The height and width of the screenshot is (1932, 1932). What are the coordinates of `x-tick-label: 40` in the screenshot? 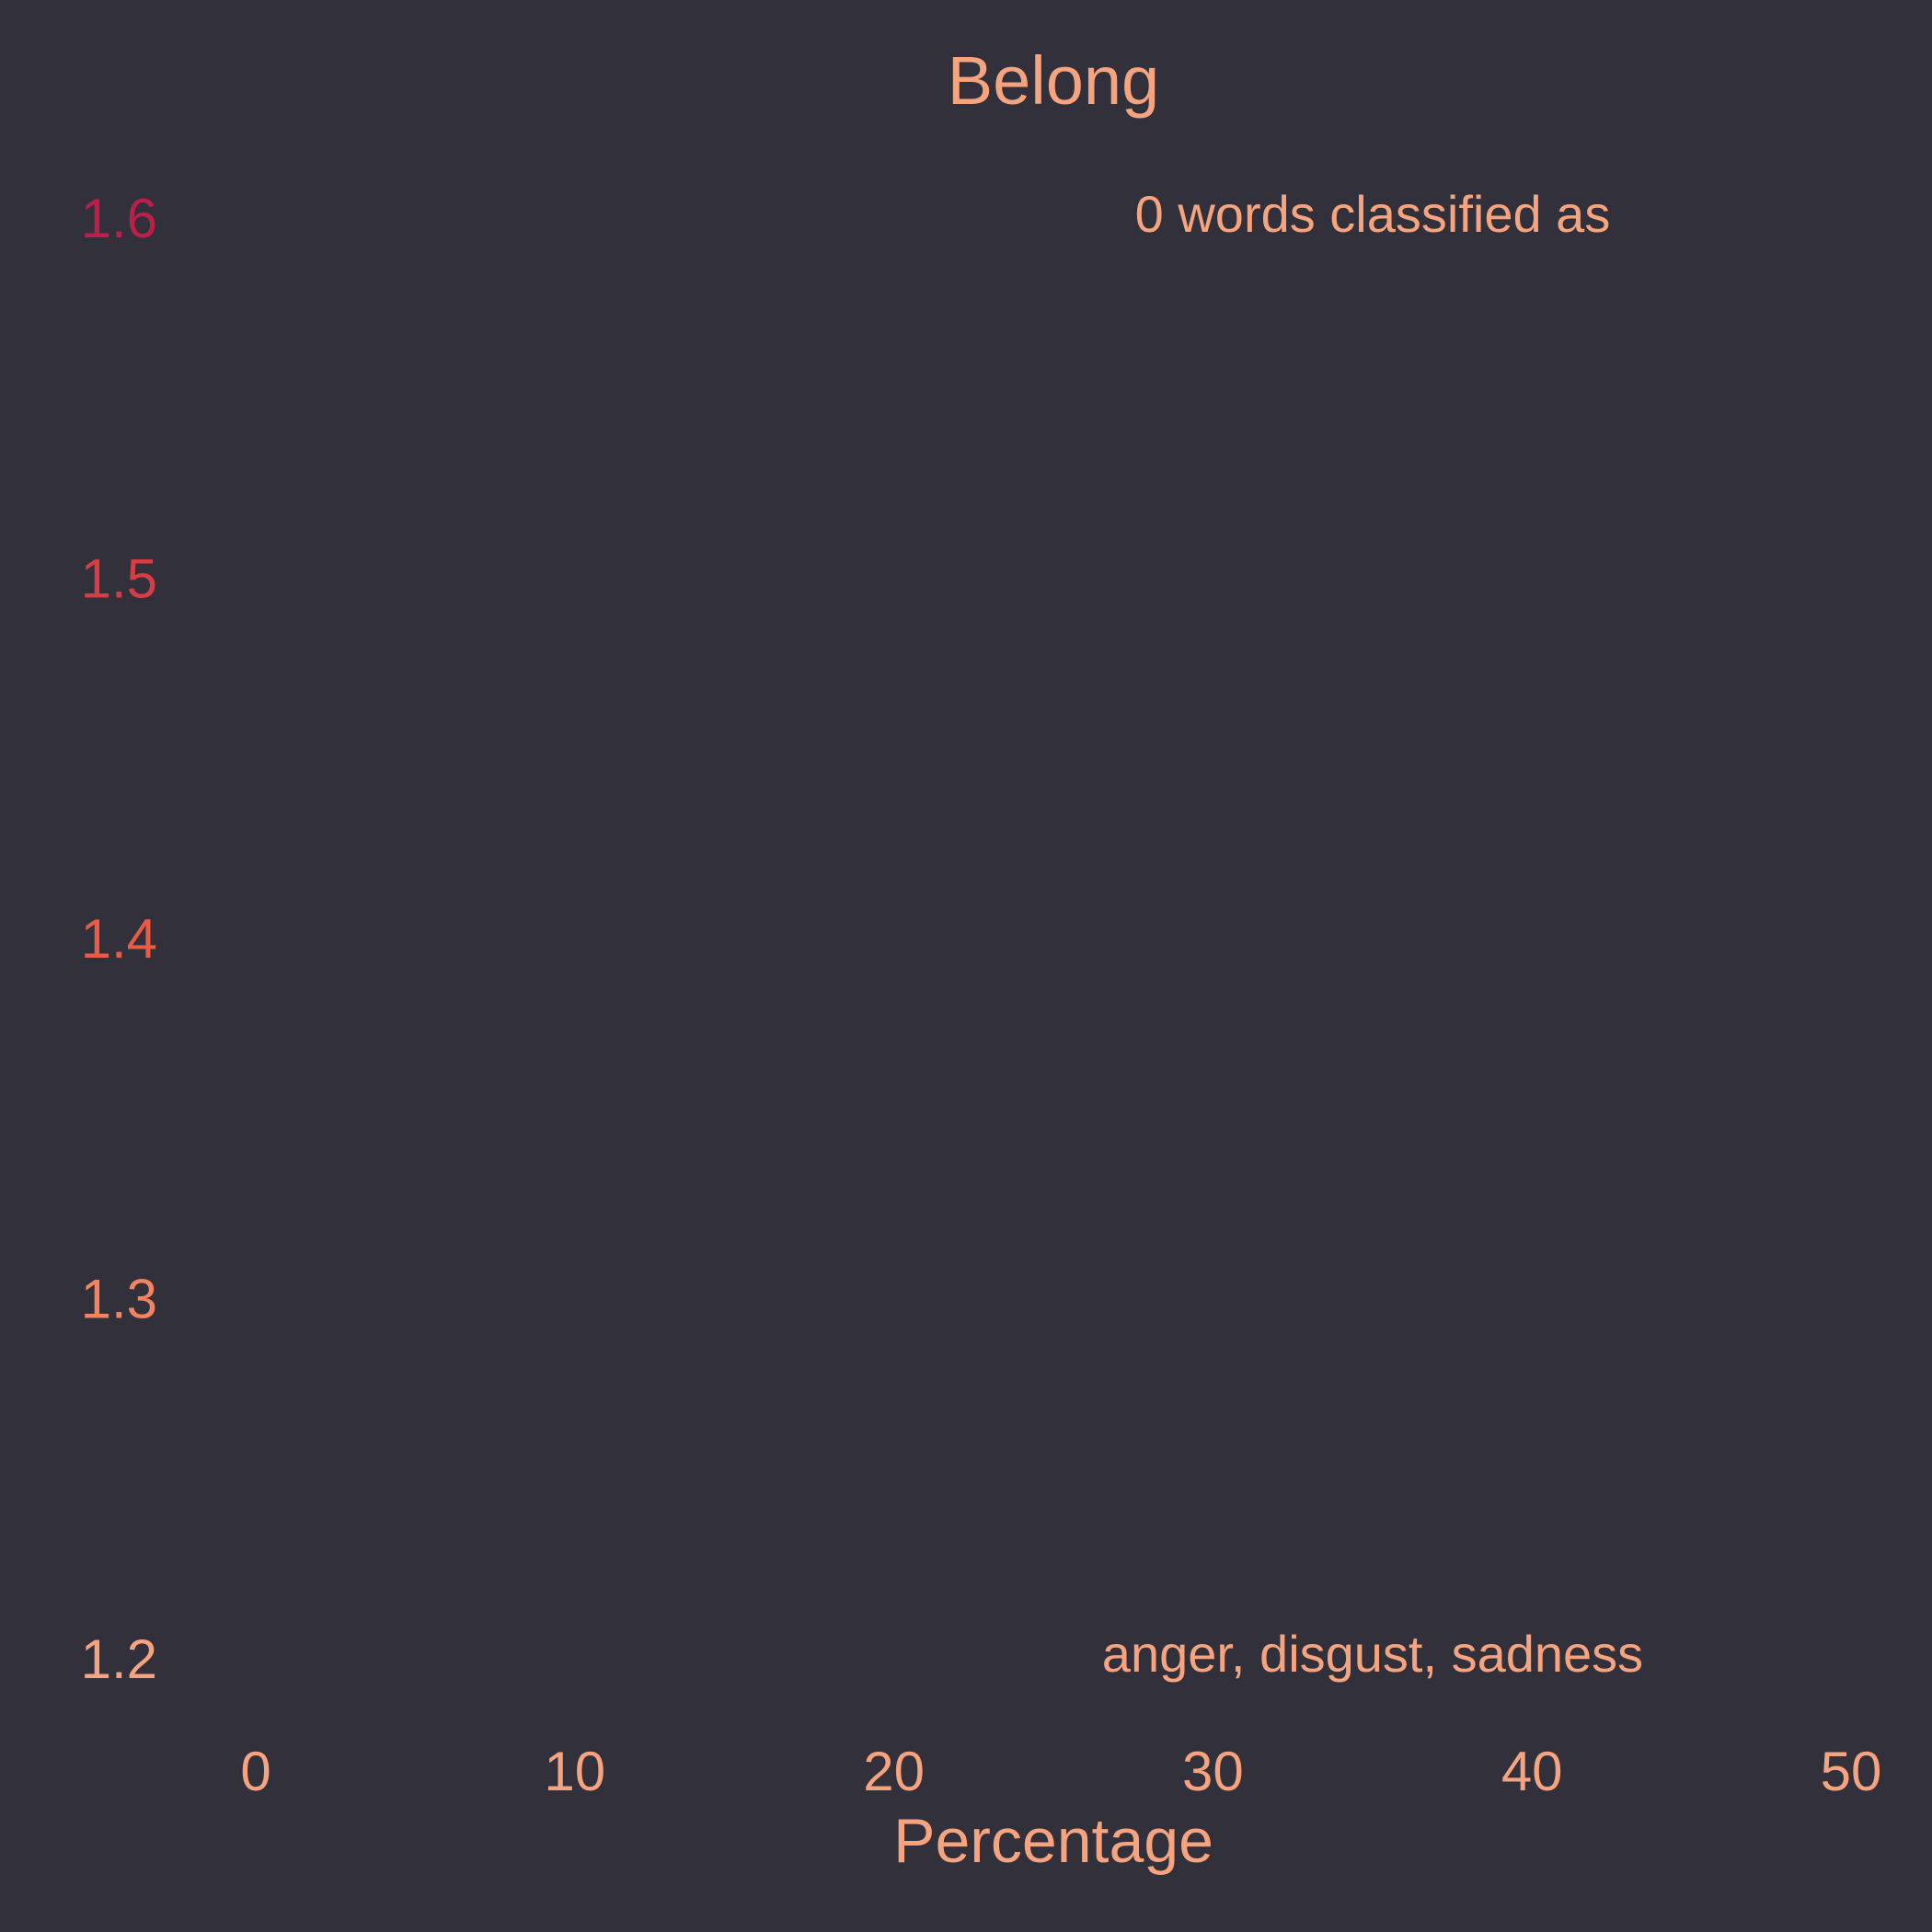 It's located at (1532, 1771).